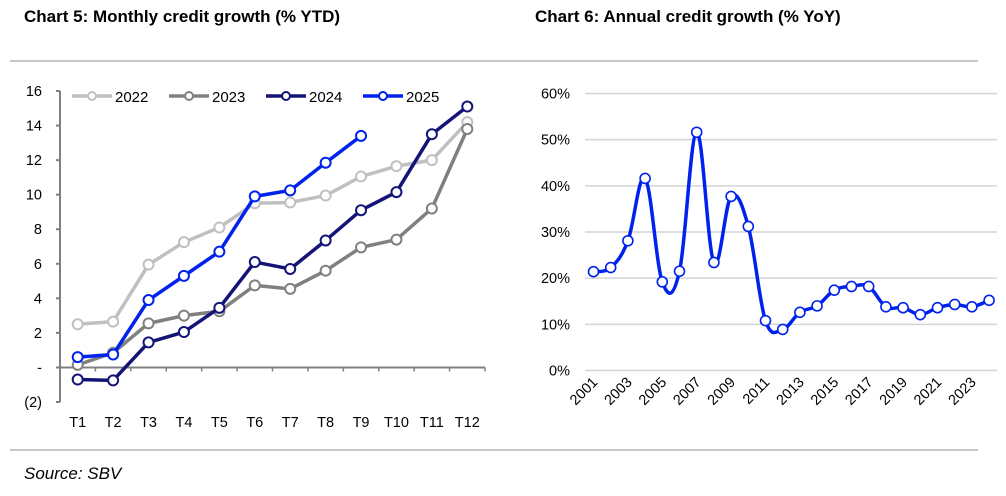 The height and width of the screenshot is (496, 1006). What do you see at coordinates (77, 423) in the screenshot?
I see `chart5-x-tick-label: T1` at bounding box center [77, 423].